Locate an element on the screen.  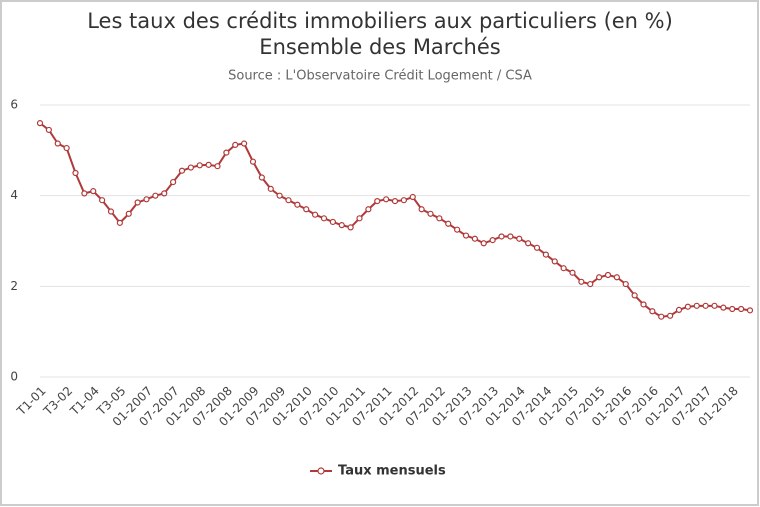
y-tick-label: 4 is located at coordinates (14, 195).